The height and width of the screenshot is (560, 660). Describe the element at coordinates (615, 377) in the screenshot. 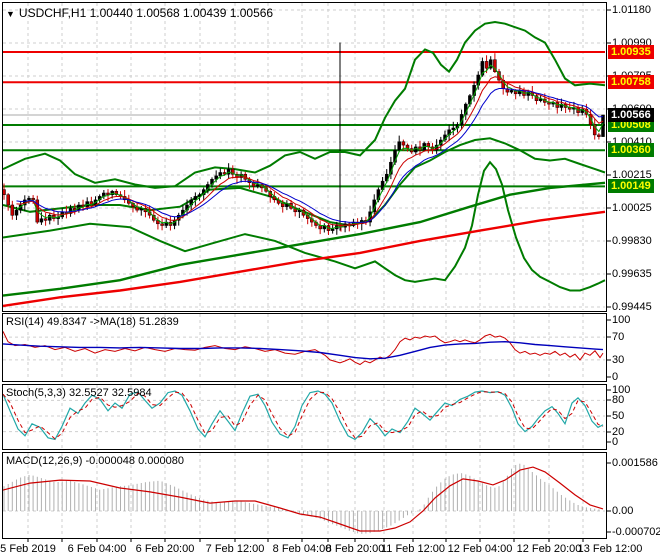

I see `rsi-tick-label: 0` at that location.